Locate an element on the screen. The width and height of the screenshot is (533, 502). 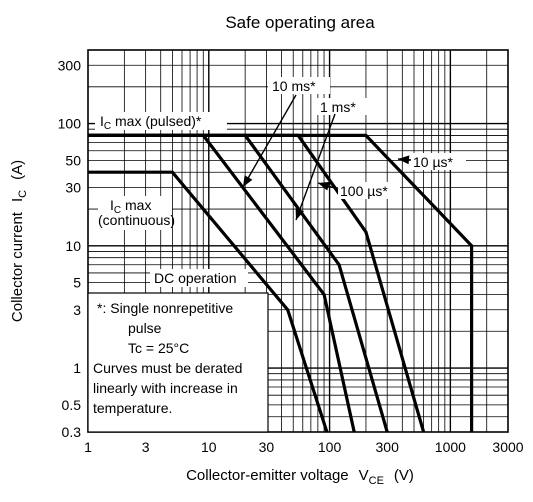
note-line: linearly with increase in is located at coordinates (165, 388).